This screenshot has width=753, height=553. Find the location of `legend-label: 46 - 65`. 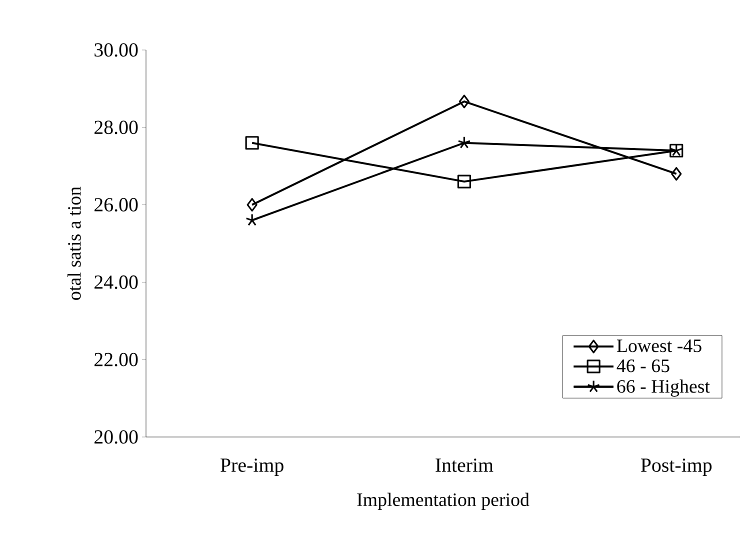

legend-label: 46 - 65 is located at coordinates (643, 365).